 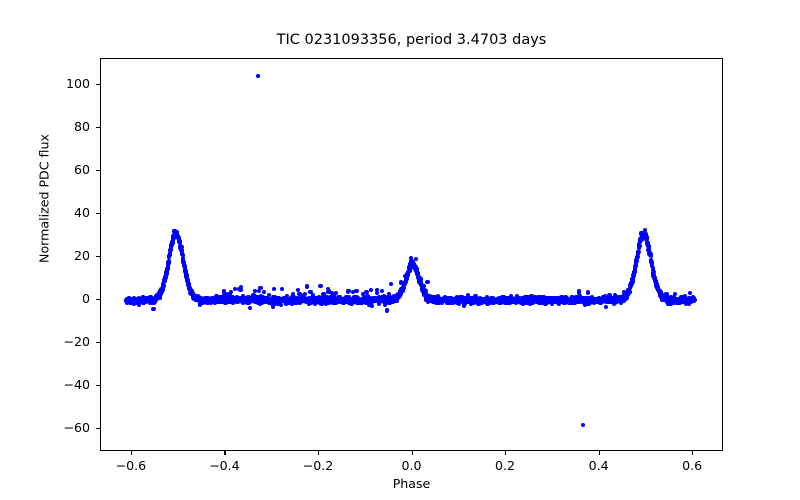 What do you see at coordinates (81, 169) in the screenshot?
I see `y-tick-label: 60` at bounding box center [81, 169].